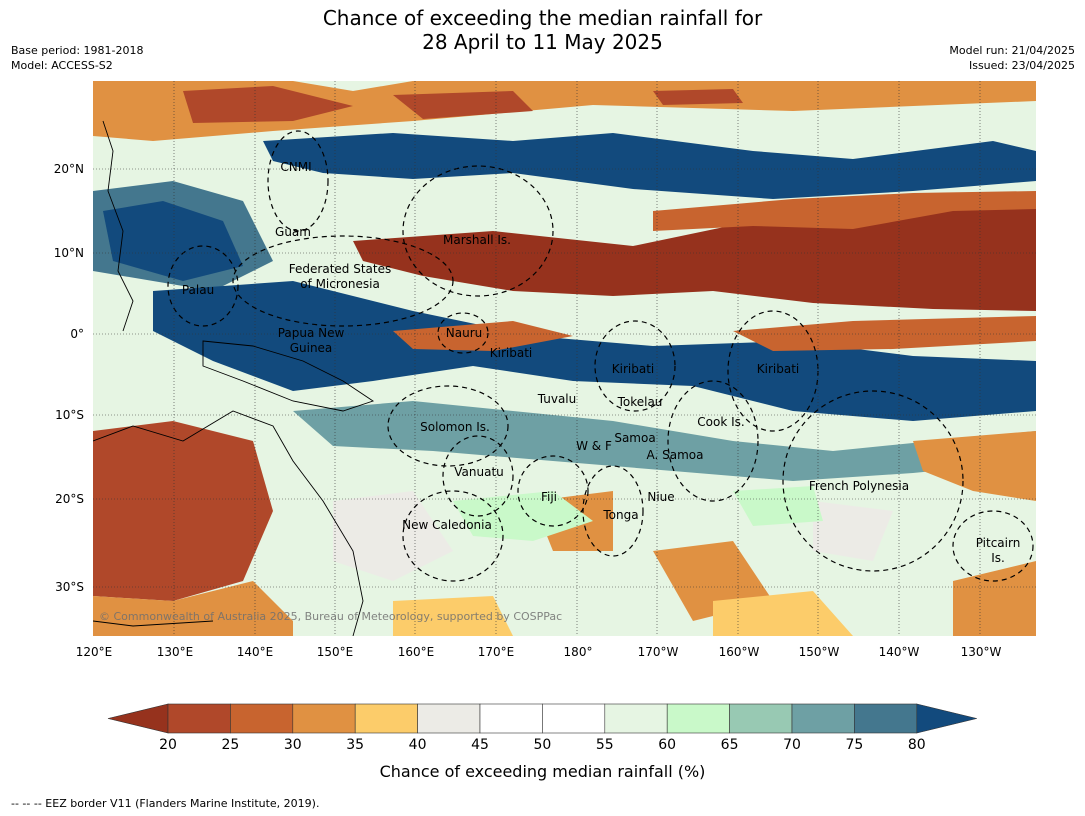 The width and height of the screenshot is (1085, 816). Describe the element at coordinates (496, 652) in the screenshot. I see `lon-tick-170e: 170°E` at that location.